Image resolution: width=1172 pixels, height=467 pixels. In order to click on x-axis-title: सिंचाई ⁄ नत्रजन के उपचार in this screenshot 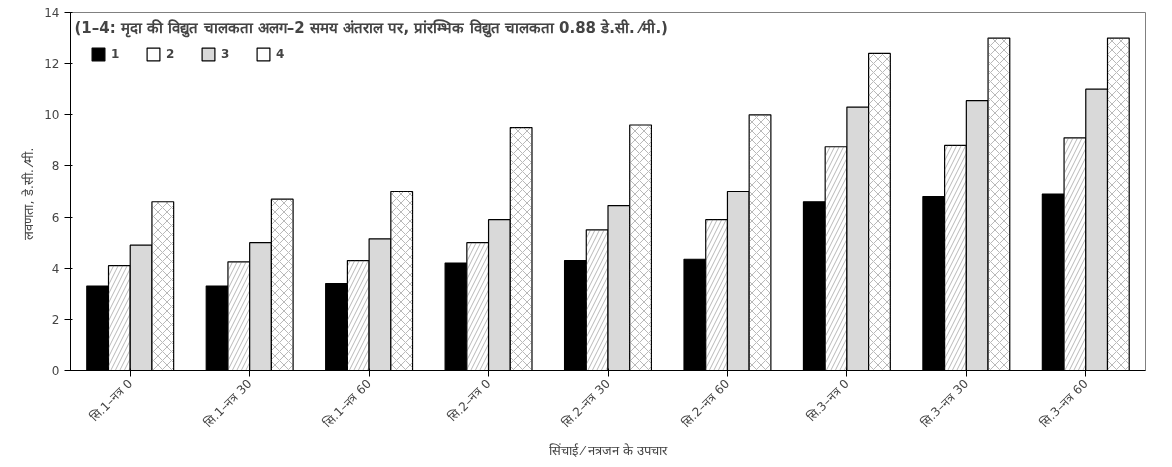, I will do `click(608, 450)`.